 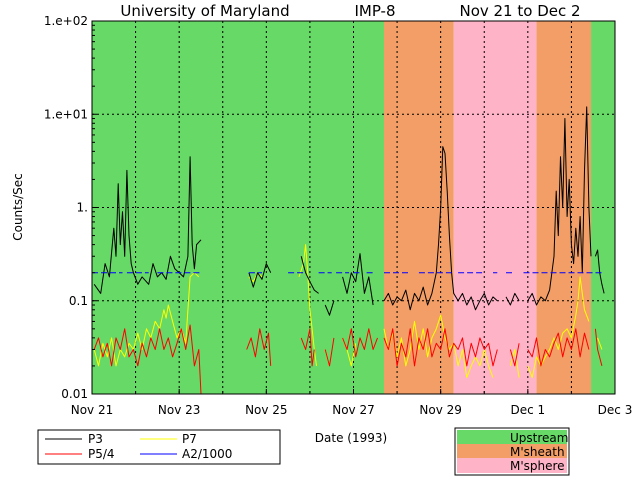 What do you see at coordinates (495, 207) in the screenshot?
I see `region-band-msphere` at bounding box center [495, 207].